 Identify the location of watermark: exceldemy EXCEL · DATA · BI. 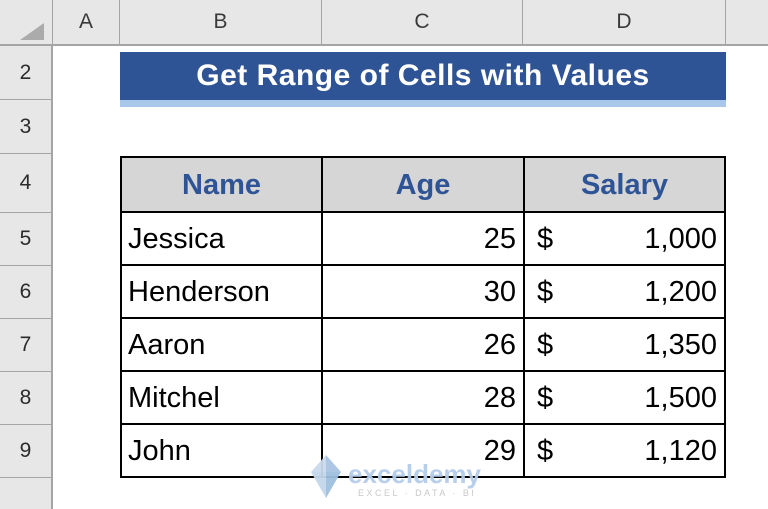
(394, 477).